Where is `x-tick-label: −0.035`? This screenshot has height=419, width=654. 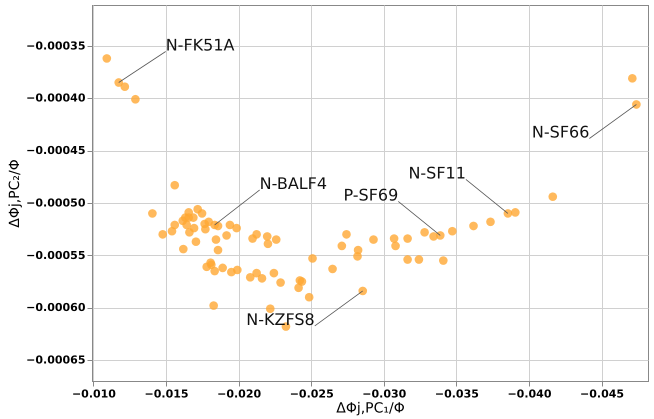
x-tick-label: −0.035 is located at coordinates (456, 394).